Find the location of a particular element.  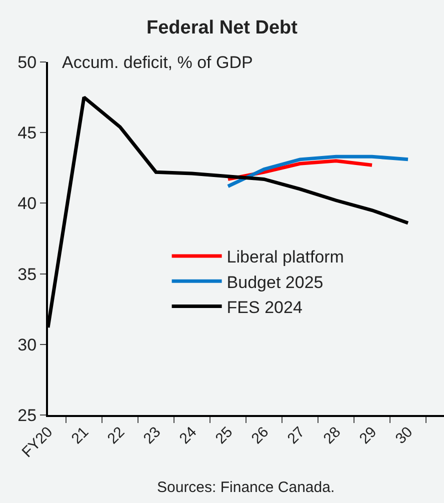

x-tick-label: 26 is located at coordinates (260, 436).